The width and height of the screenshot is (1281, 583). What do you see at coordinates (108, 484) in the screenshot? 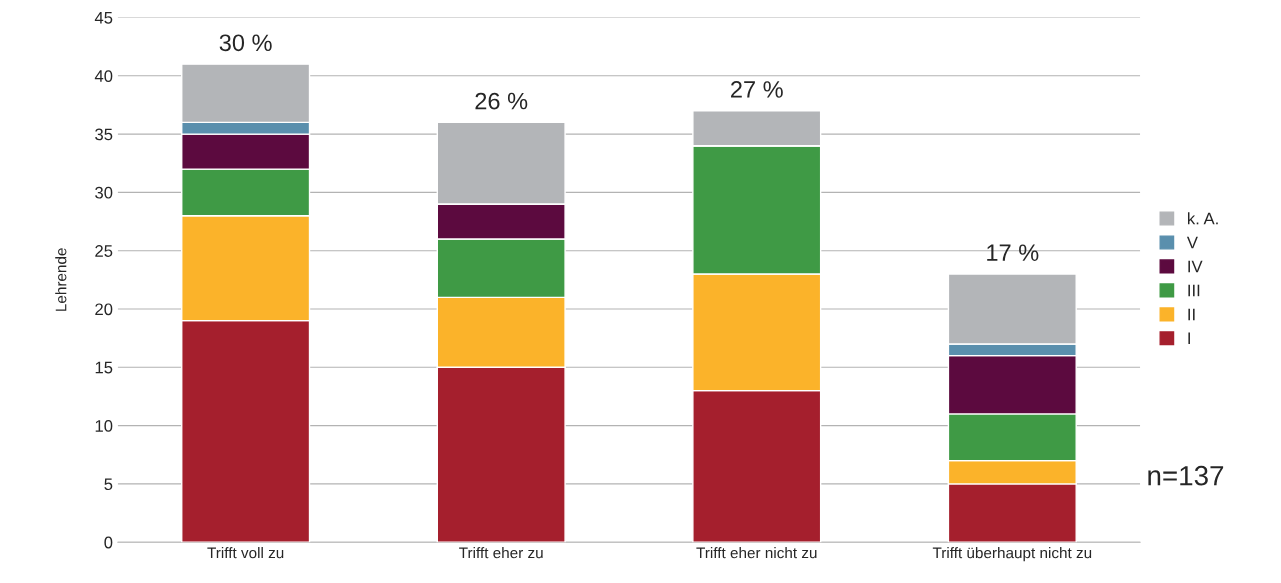
I see `y-tick-label: 5` at bounding box center [108, 484].